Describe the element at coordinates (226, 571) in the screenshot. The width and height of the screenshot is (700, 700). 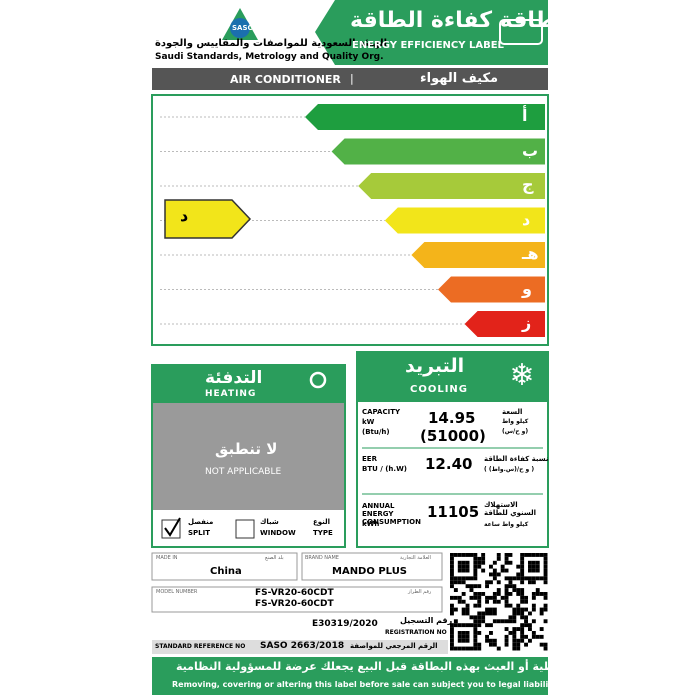
I see `made-in-value: China` at that location.